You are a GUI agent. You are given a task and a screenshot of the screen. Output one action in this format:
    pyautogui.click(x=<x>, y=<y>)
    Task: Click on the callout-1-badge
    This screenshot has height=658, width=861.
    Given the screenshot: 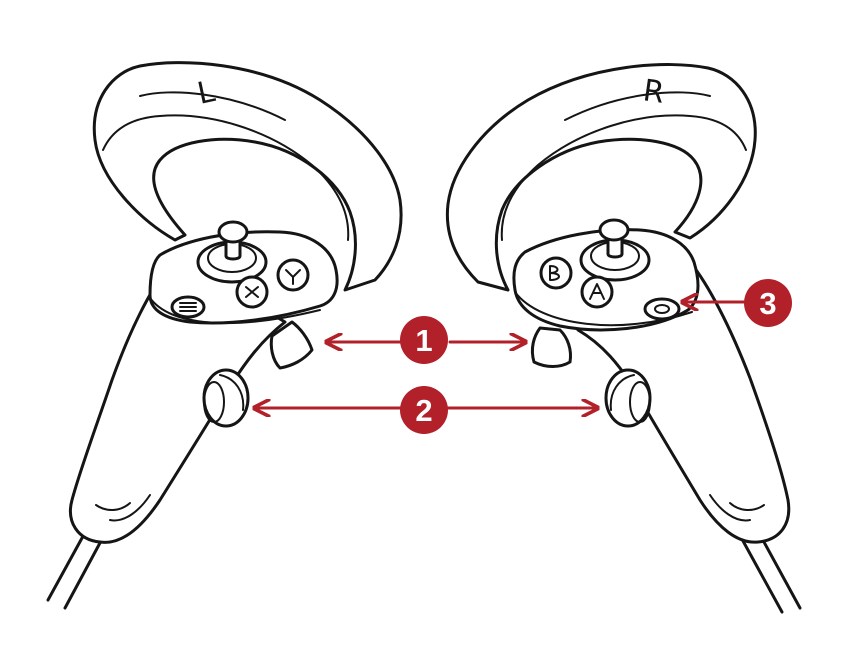 What is the action you would take?
    pyautogui.click(x=424, y=340)
    